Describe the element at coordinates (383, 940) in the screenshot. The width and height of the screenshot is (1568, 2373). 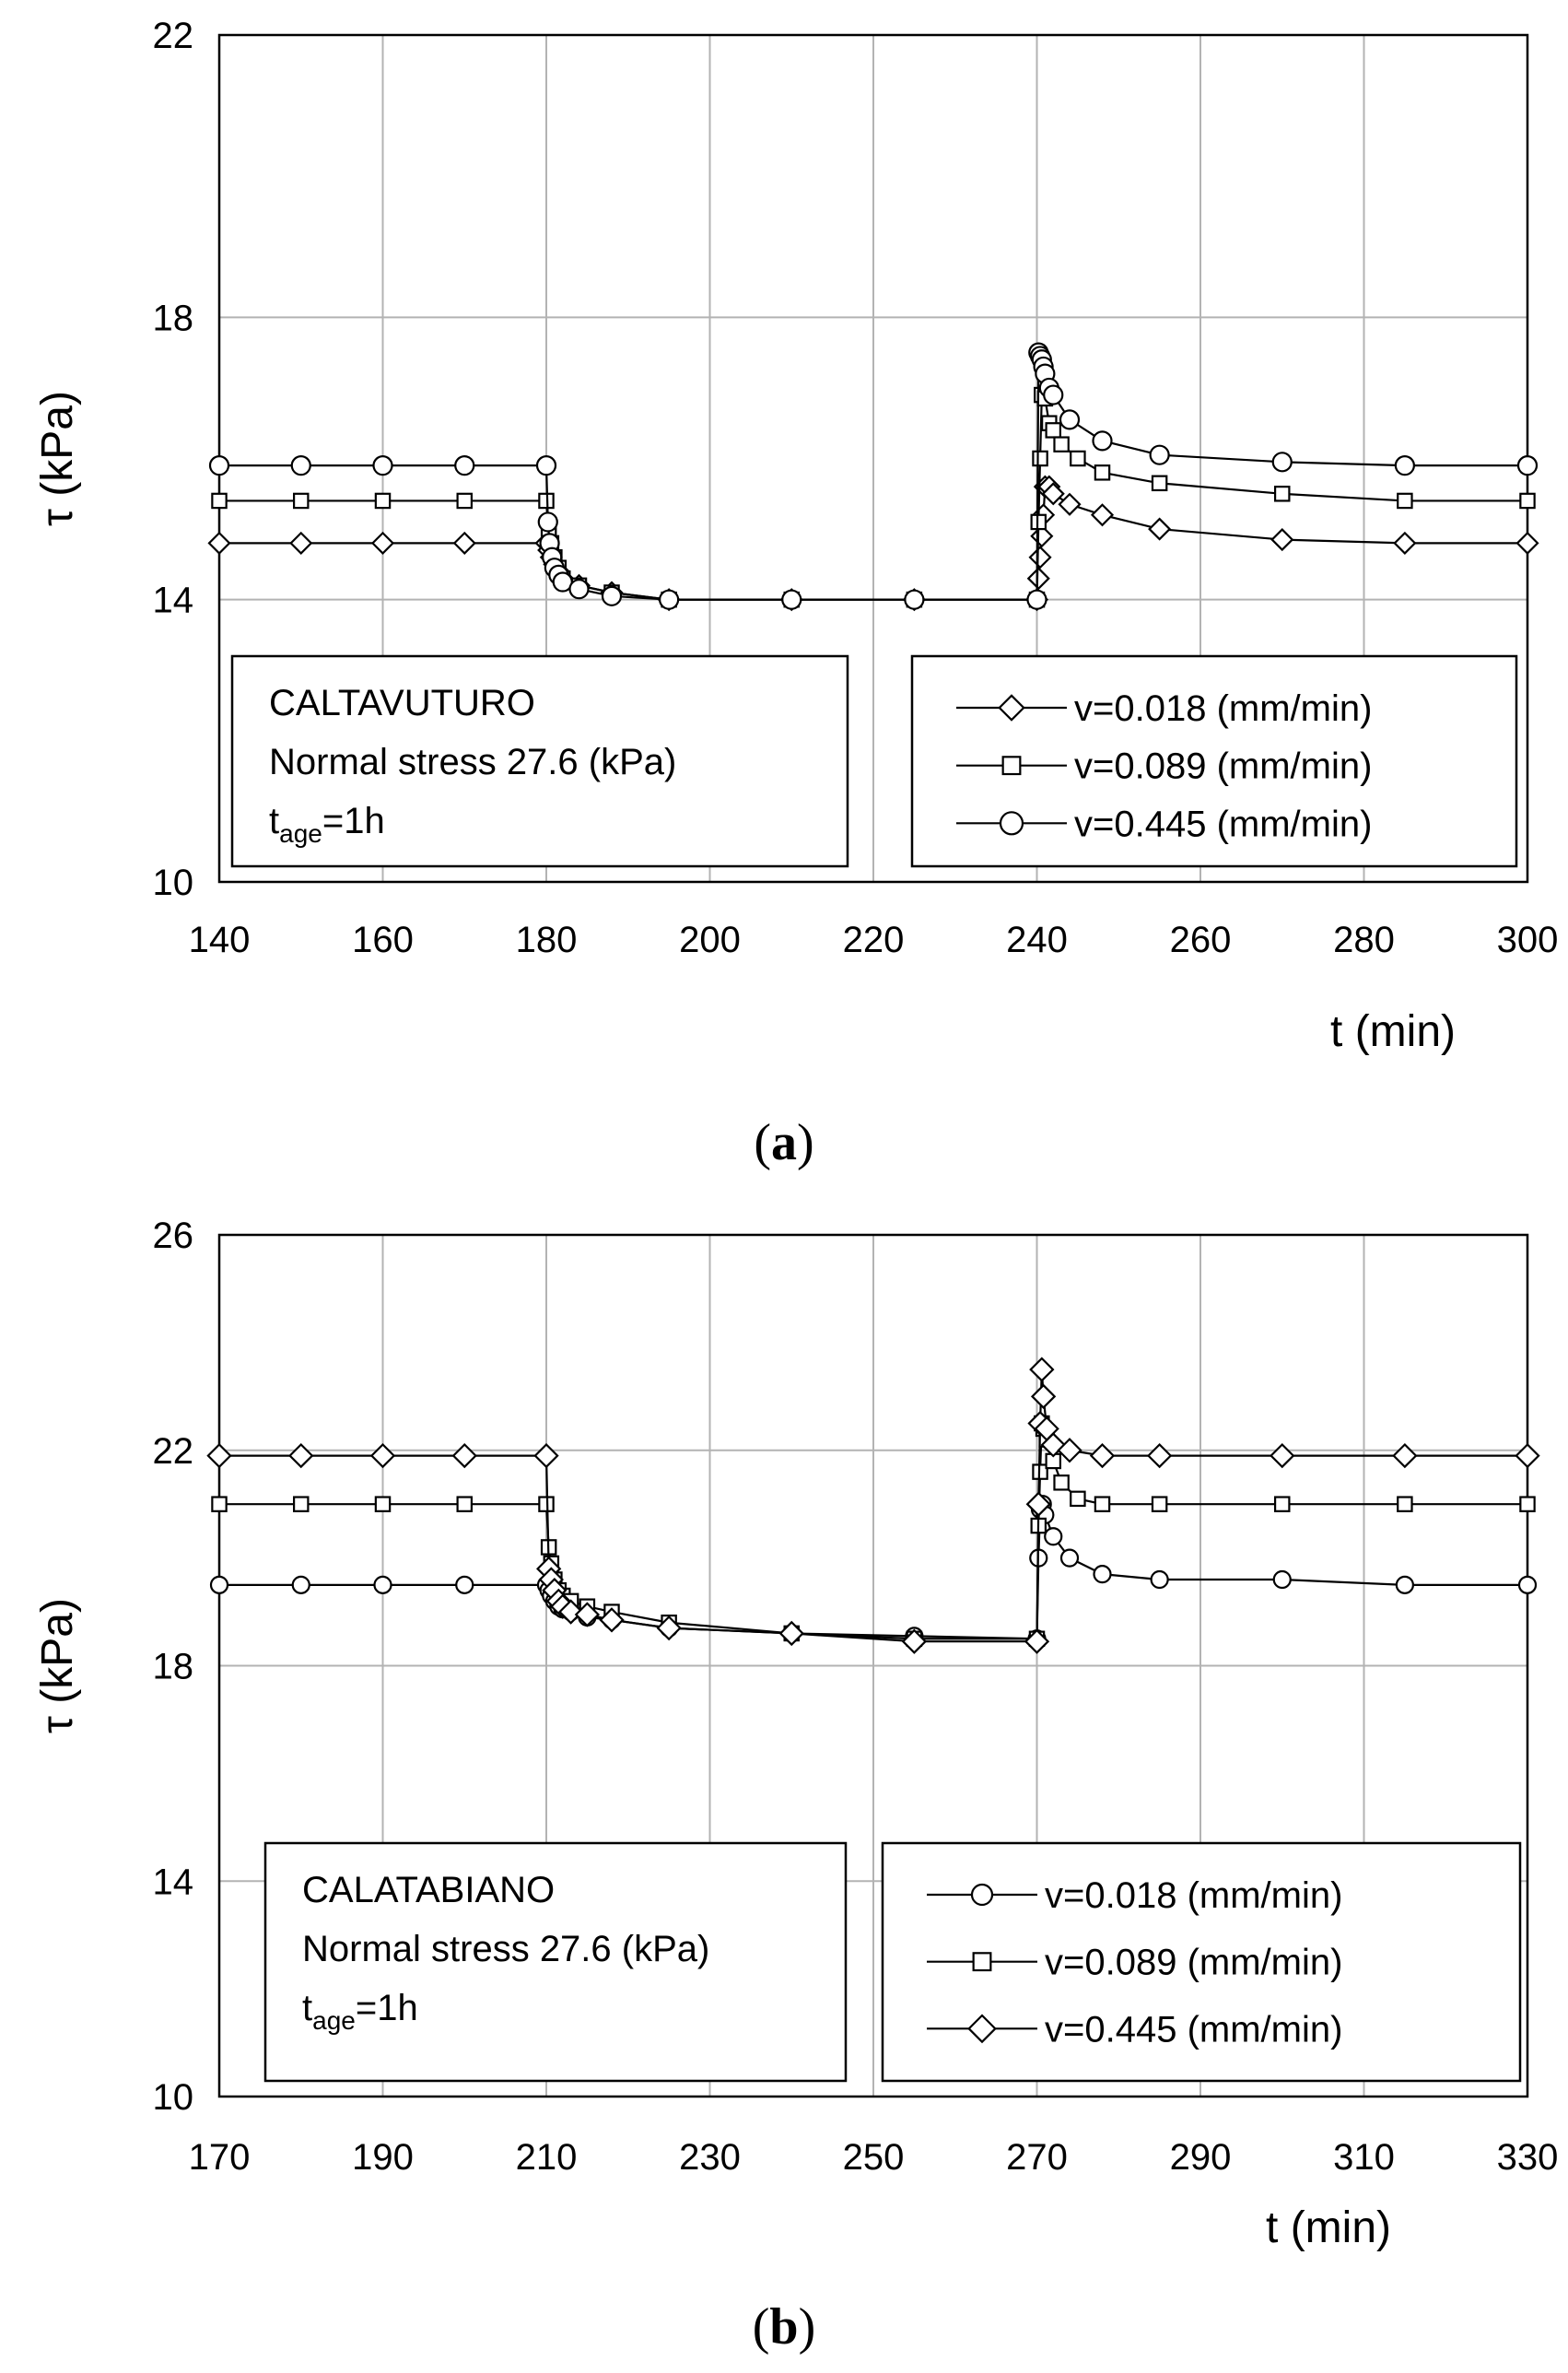
I see `x-tick-label: 160` at that location.